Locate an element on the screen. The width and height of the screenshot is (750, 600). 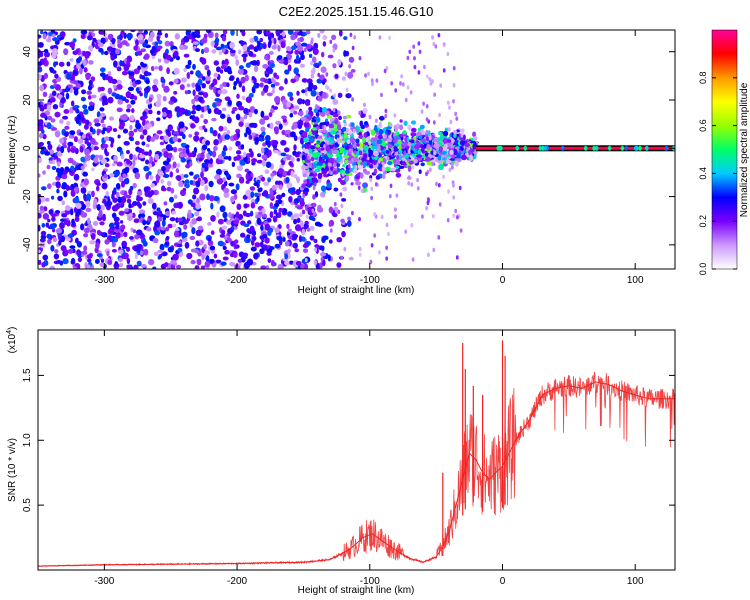
carrier-dot is located at coordinates (622, 148).